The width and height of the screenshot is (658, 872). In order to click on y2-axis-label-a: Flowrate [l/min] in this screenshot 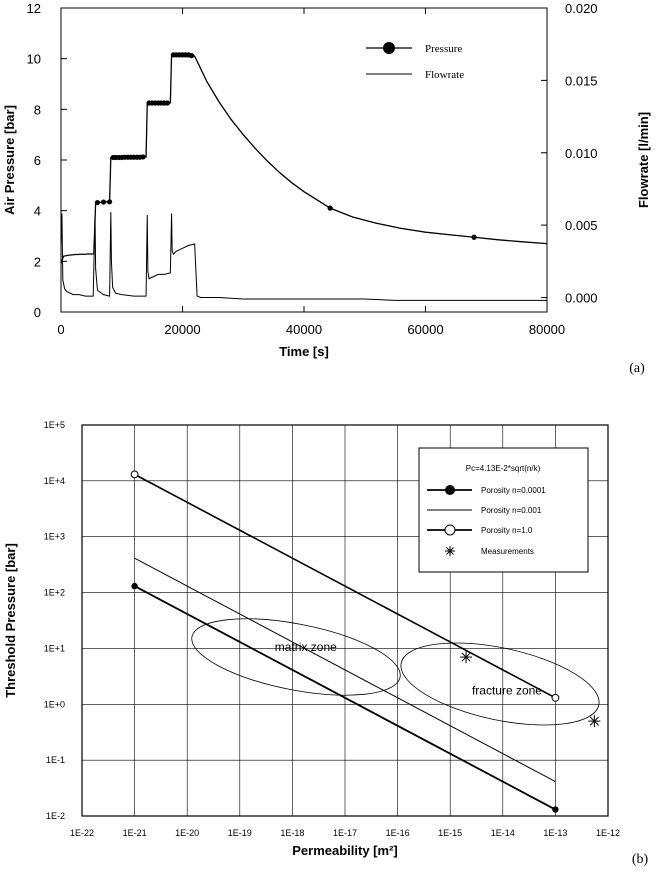, I will do `click(643, 160)`.